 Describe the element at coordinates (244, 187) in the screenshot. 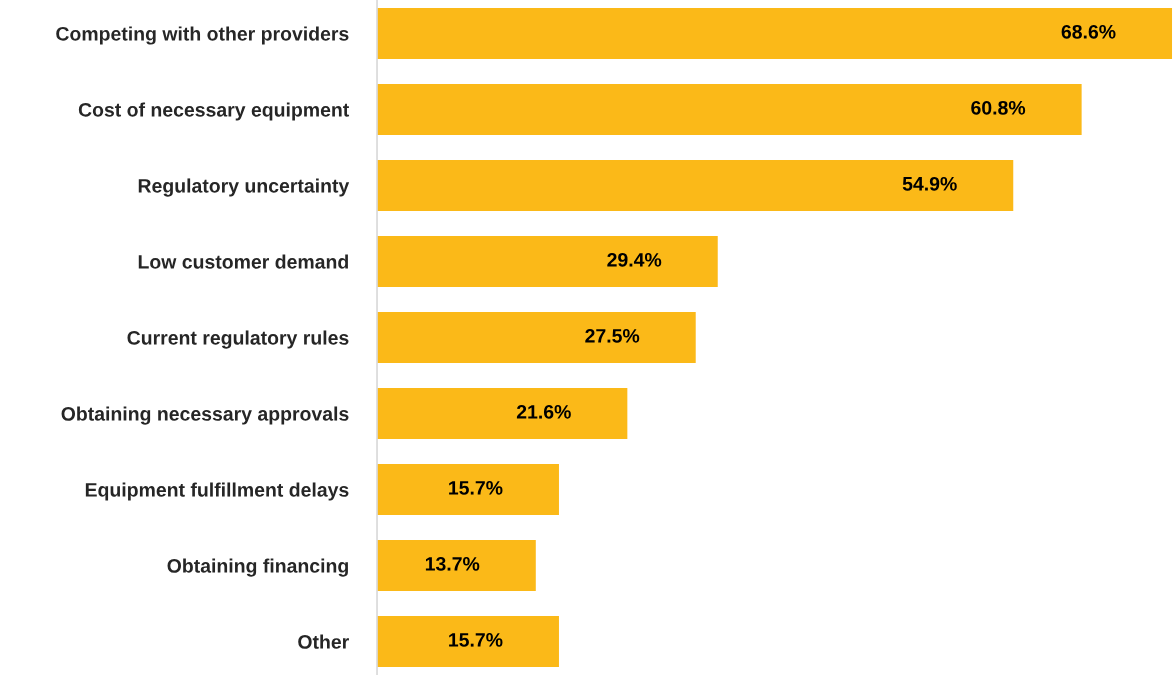

I see `y-tick-label: Regulatory uncertainty` at that location.